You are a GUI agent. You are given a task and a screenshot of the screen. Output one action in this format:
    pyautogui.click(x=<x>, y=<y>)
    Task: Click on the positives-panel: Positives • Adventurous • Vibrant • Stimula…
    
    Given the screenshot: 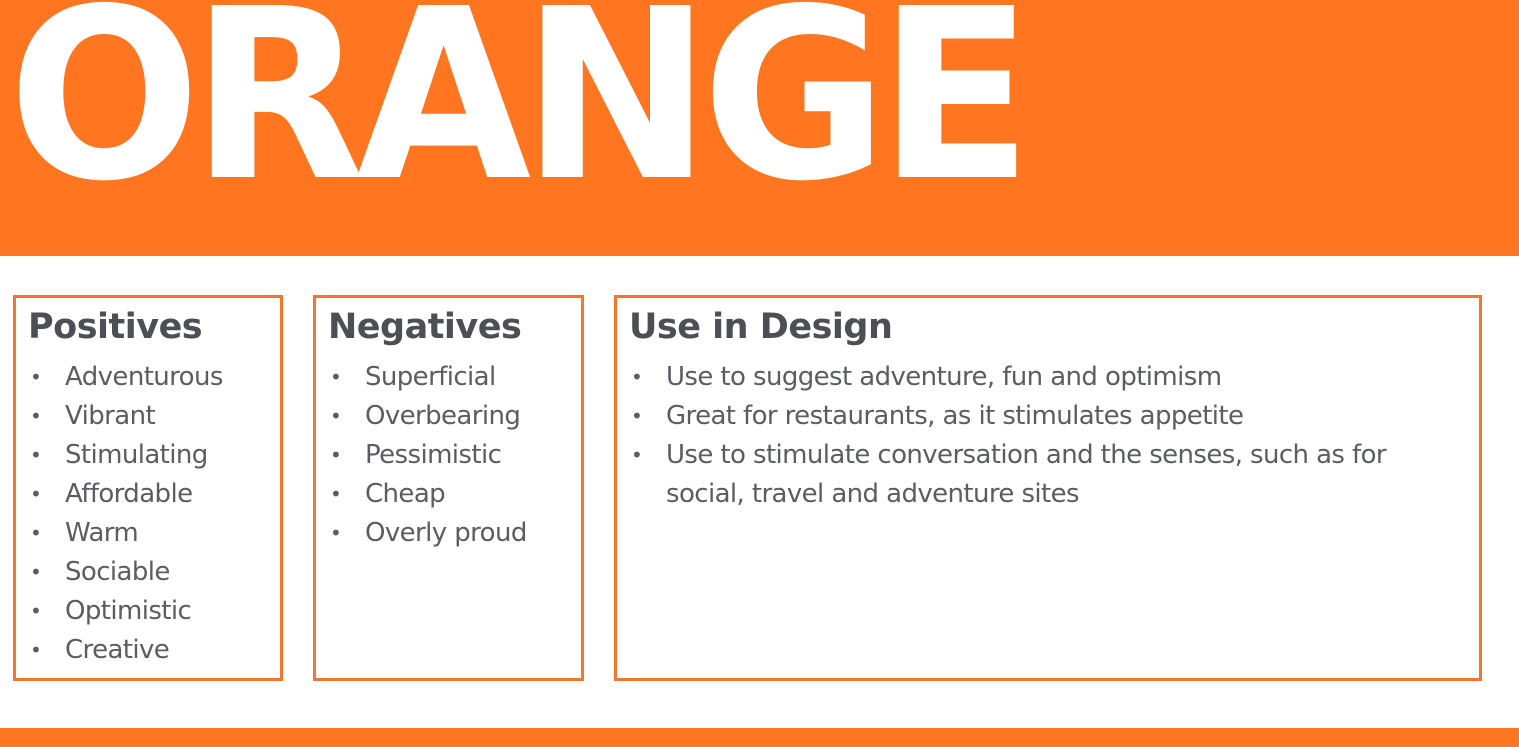 What is the action you would take?
    pyautogui.click(x=148, y=488)
    